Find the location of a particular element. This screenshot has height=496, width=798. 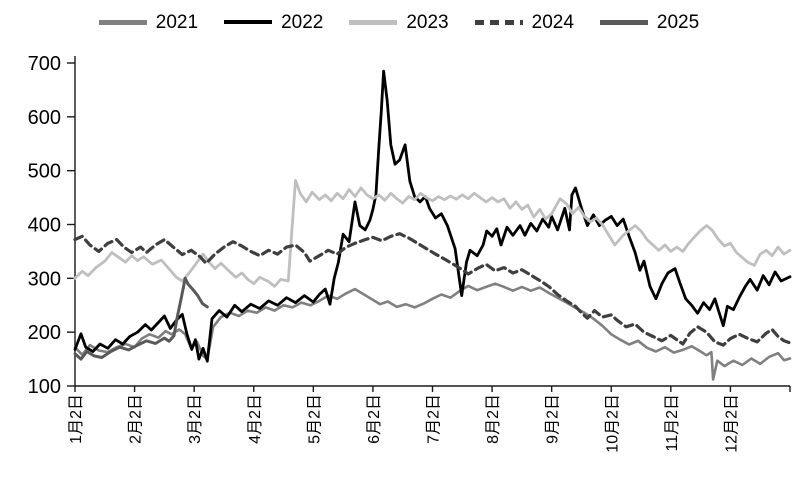

y-tick-label: 200 is located at coordinates (44, 333).